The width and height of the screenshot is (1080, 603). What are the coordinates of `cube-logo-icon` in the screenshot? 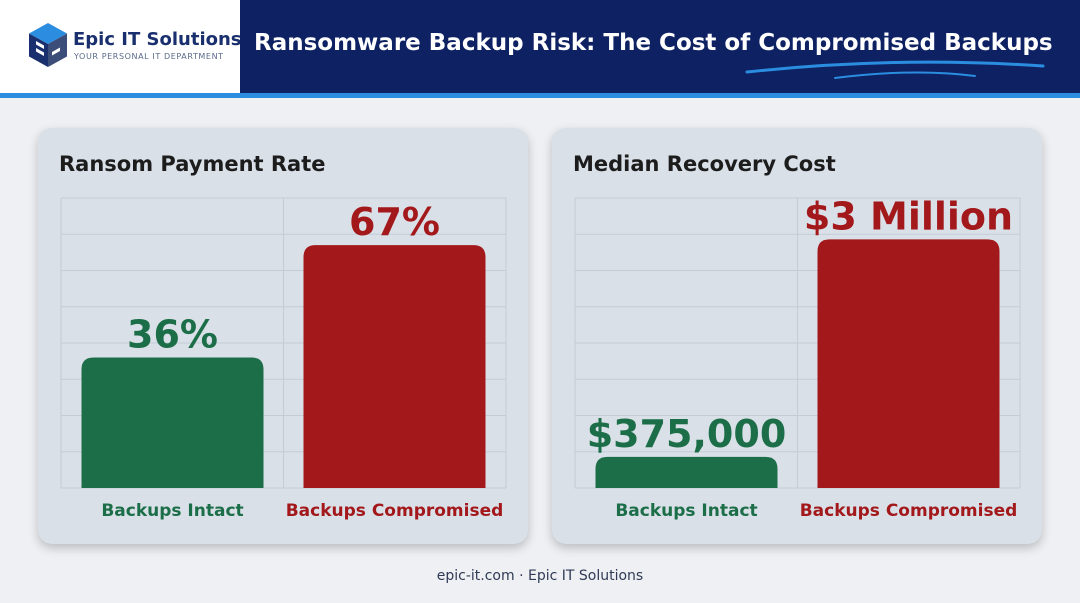 It's located at (48, 45).